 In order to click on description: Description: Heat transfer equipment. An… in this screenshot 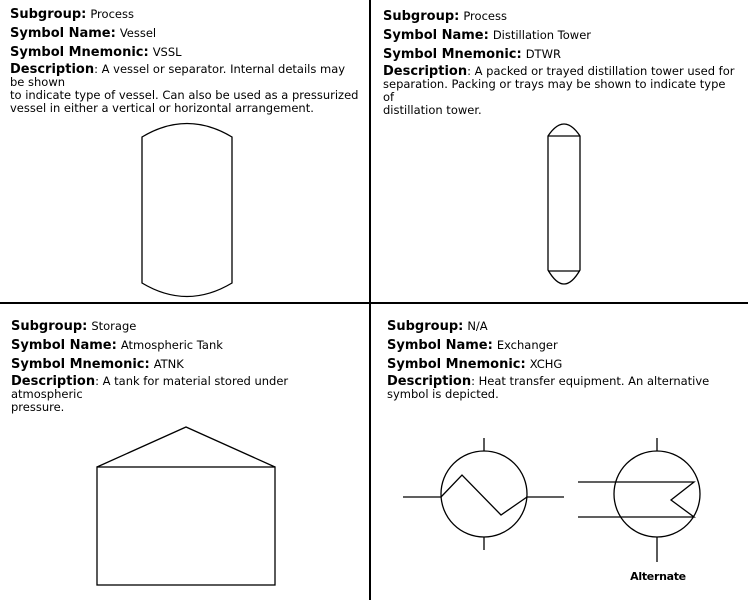, I will do `click(563, 388)`.